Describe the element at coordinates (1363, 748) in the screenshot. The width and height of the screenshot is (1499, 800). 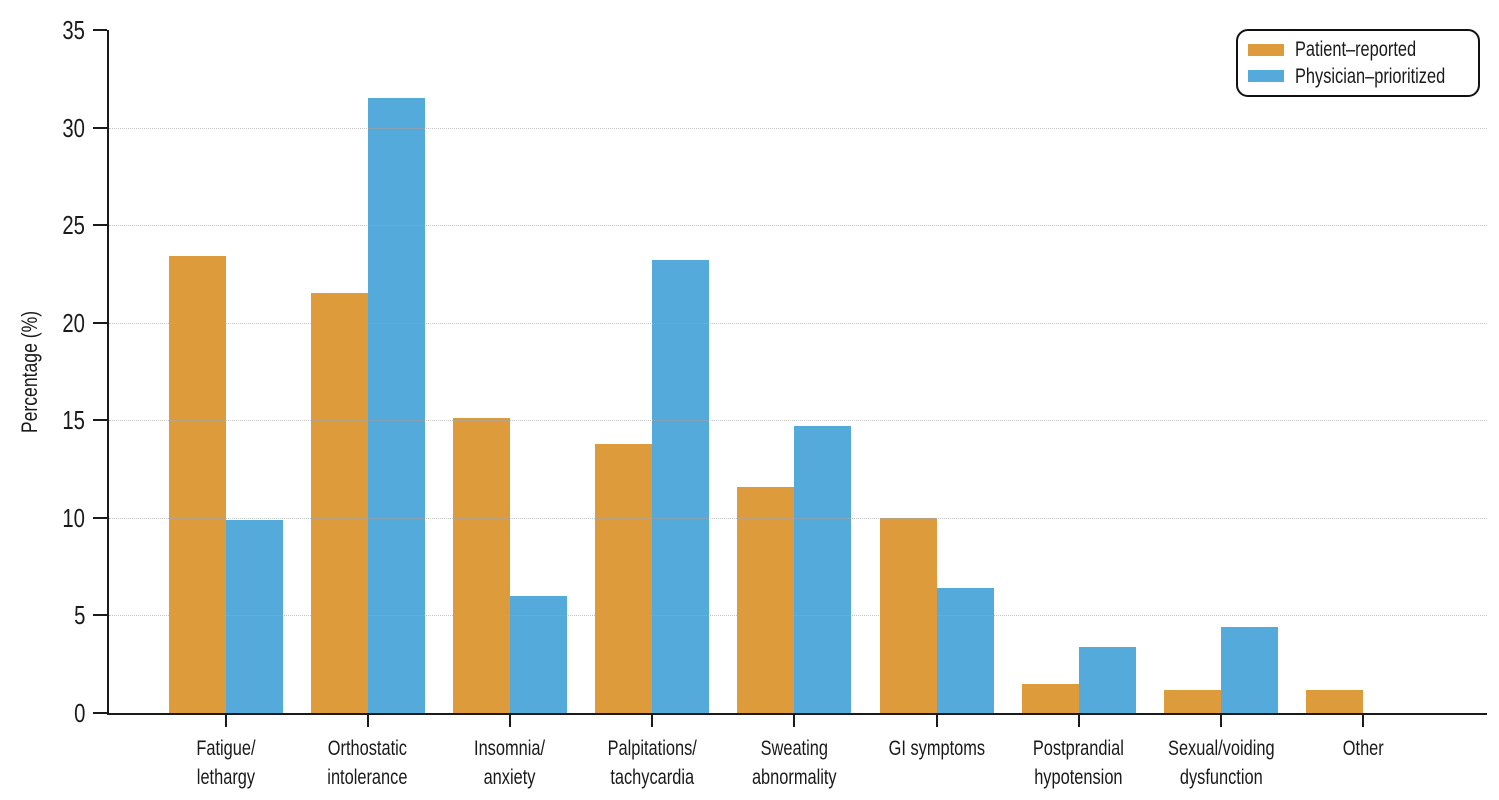
I see `x-category-label: Other` at that location.